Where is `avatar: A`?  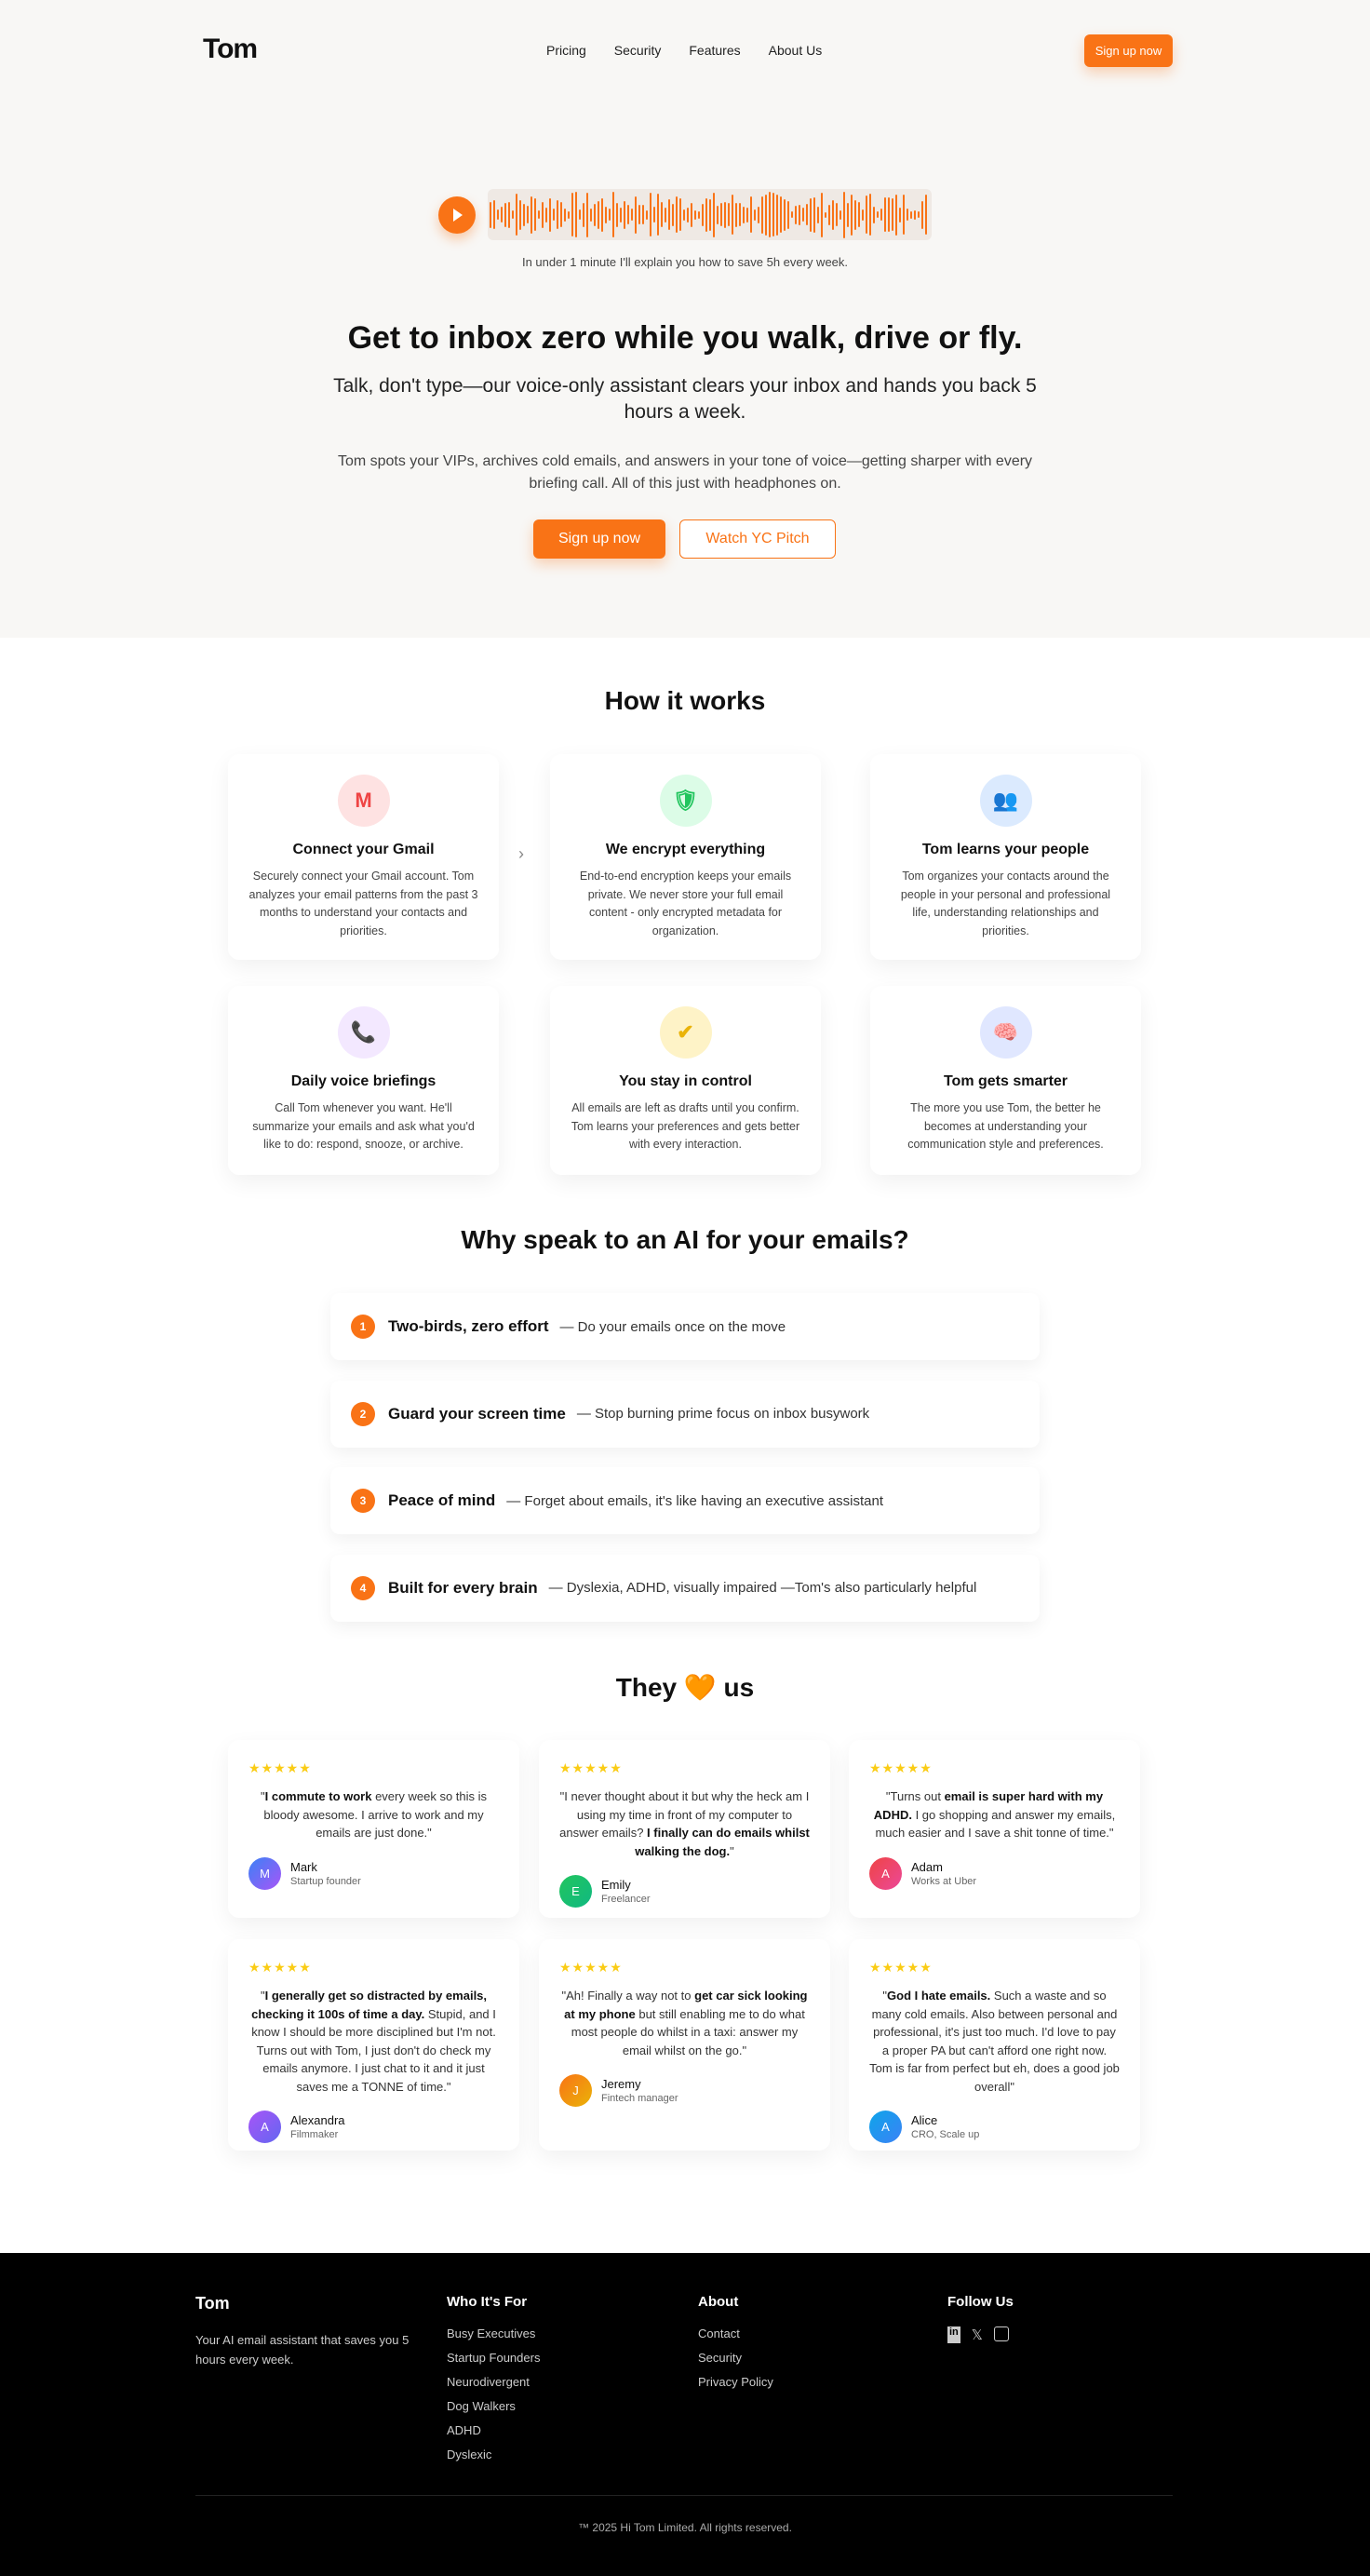
avatar: A is located at coordinates (886, 2127).